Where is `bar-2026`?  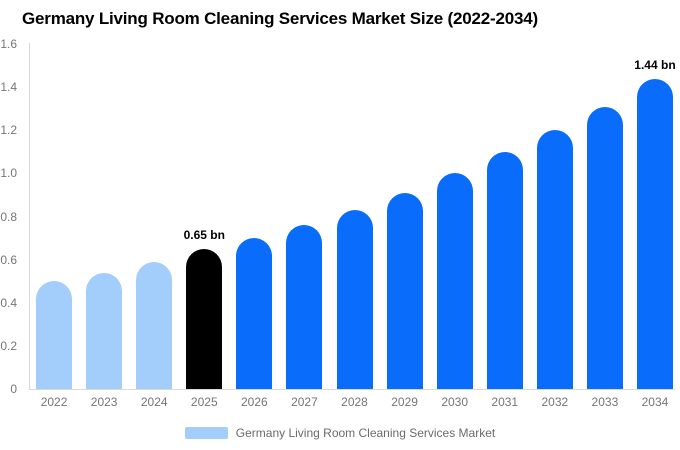 bar-2026 is located at coordinates (254, 313).